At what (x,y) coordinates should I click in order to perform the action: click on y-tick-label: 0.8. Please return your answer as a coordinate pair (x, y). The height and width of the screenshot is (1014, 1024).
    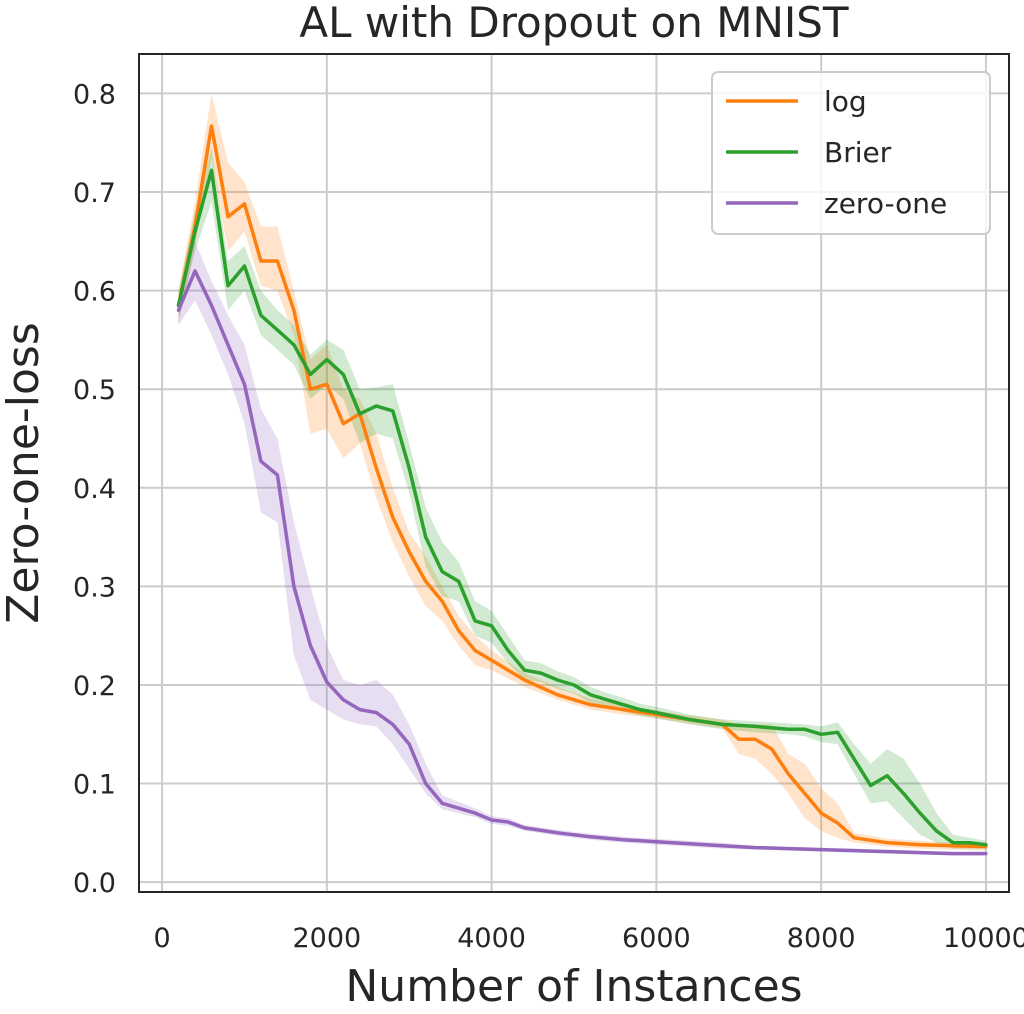
    Looking at the image, I should click on (94, 94).